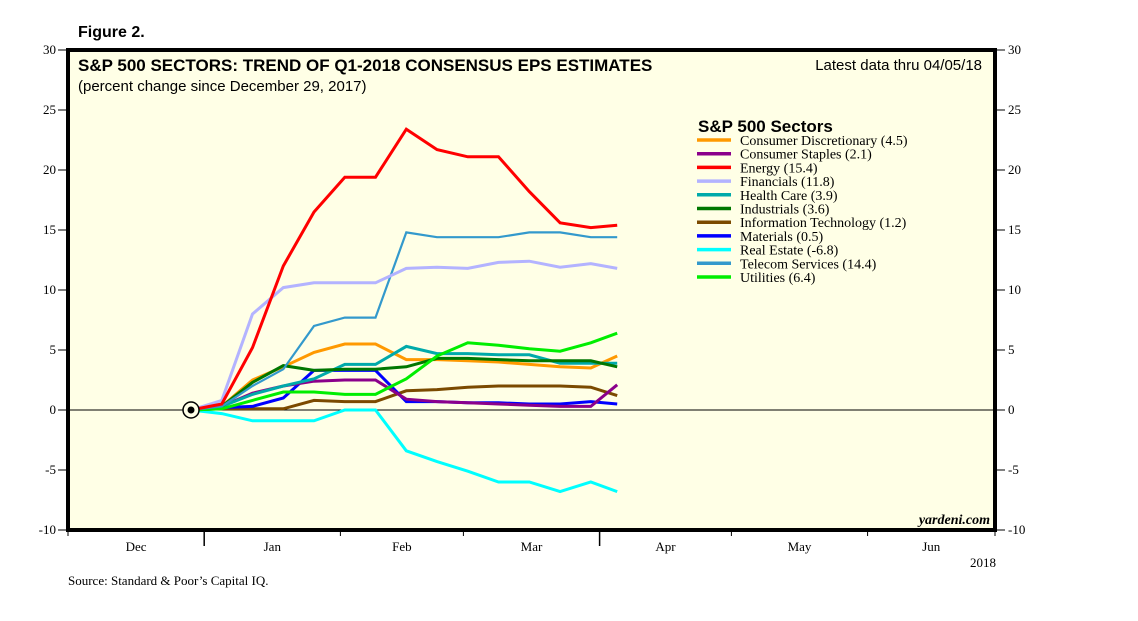 This screenshot has height=621, width=1138. What do you see at coordinates (787, 182) in the screenshot?
I see `legend-label-financials: Financials (11.8)` at bounding box center [787, 182].